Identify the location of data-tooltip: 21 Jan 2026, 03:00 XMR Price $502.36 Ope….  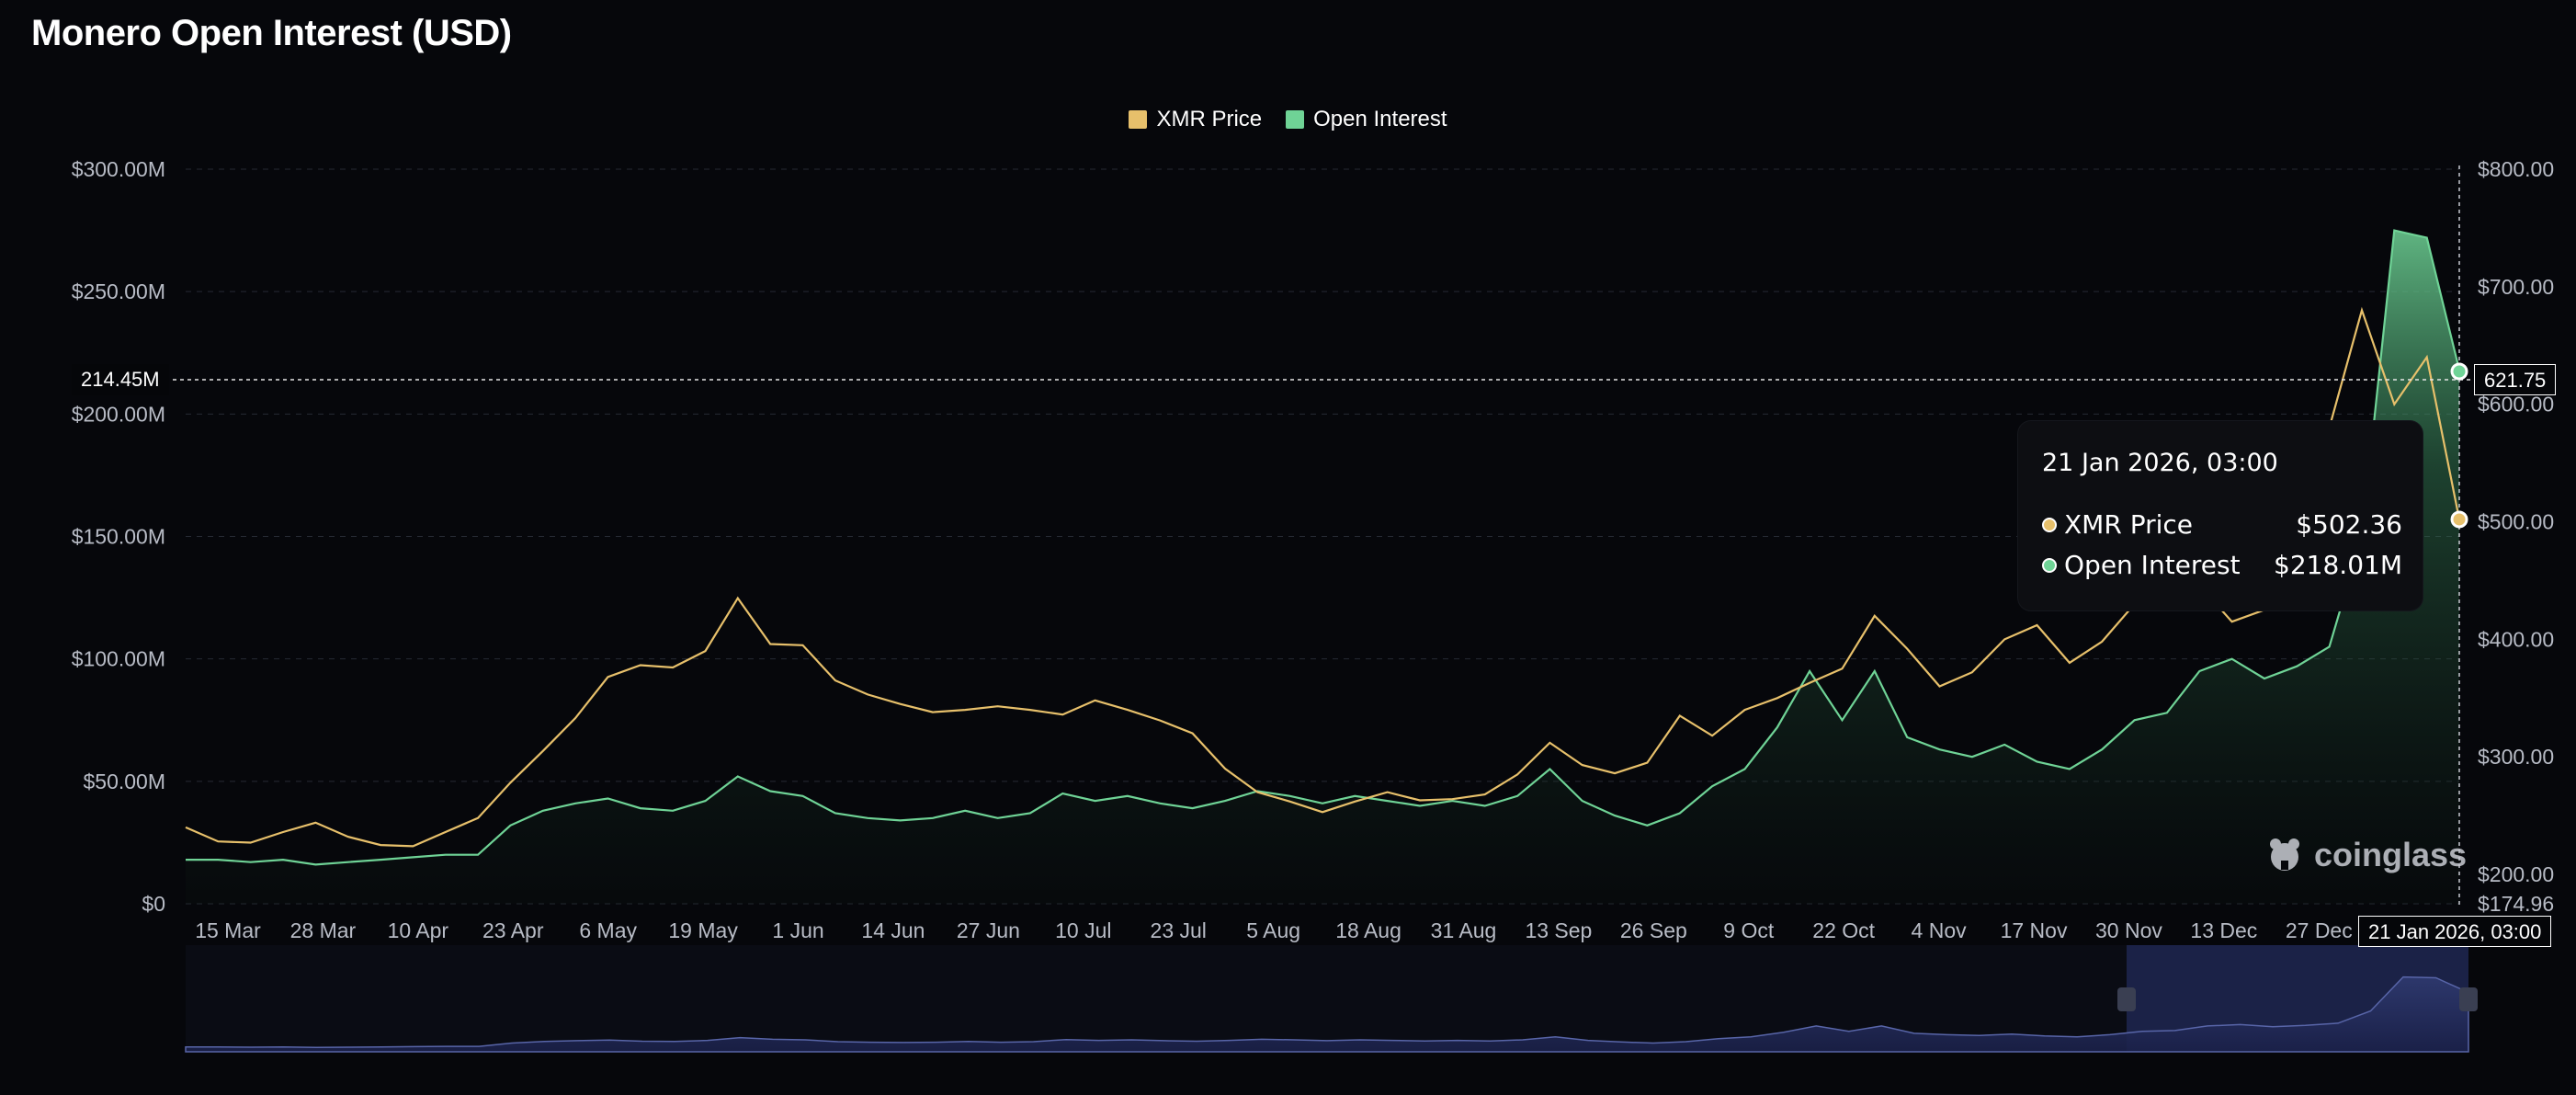
(2220, 515).